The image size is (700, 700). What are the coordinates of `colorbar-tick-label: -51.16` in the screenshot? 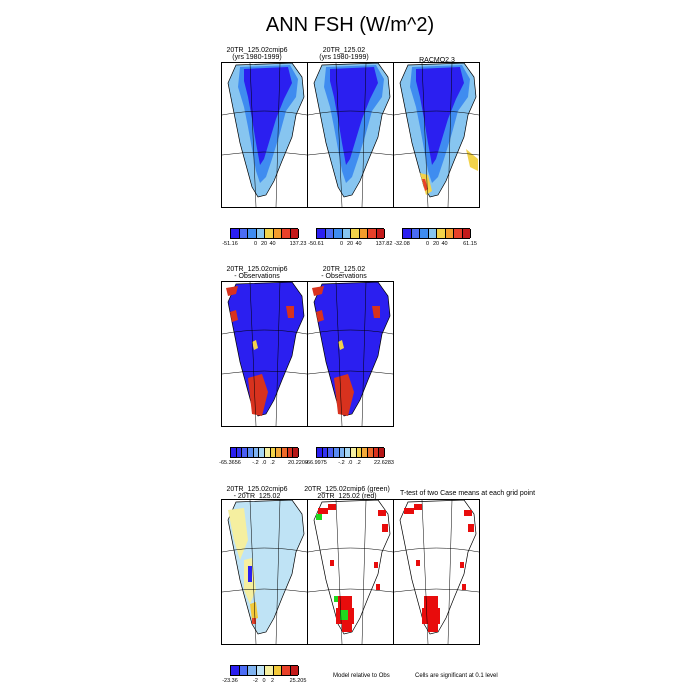 It's located at (230, 244).